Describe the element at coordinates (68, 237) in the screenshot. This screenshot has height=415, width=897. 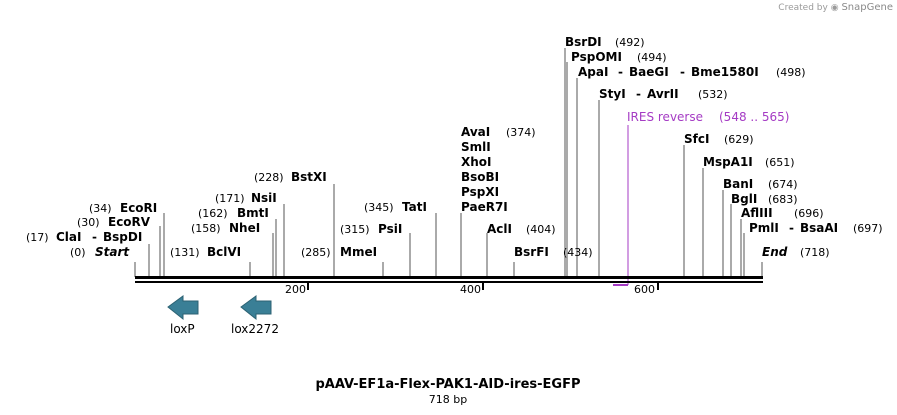
I see `site-name: ClaI` at that location.